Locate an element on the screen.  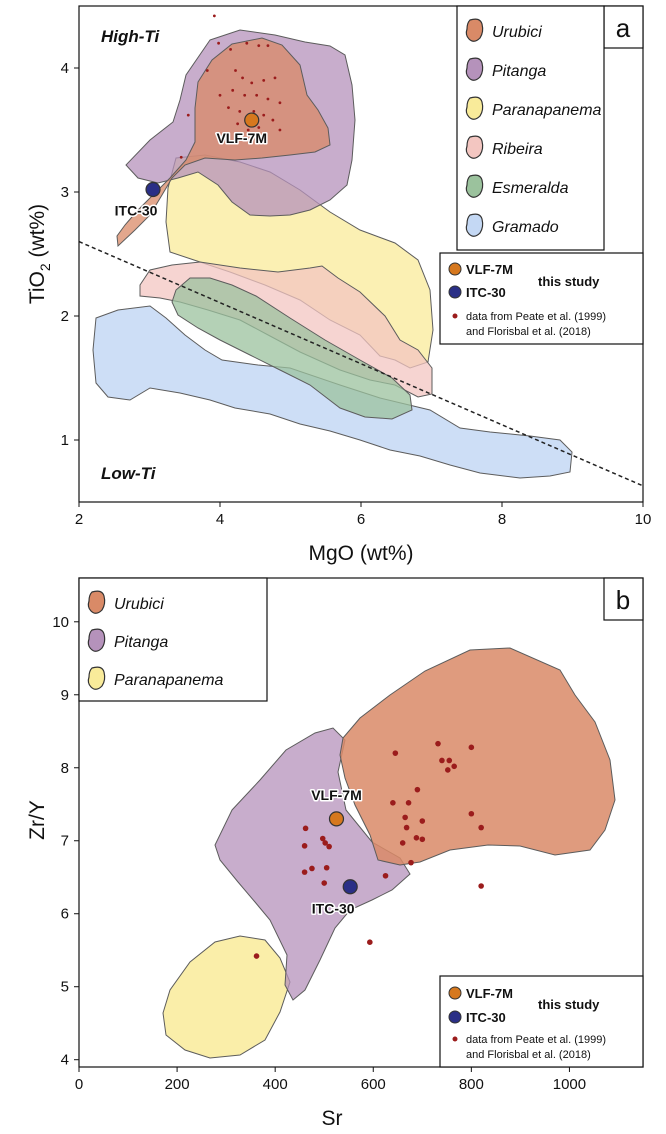
x-tick-label: 4 is located at coordinates (220, 519).